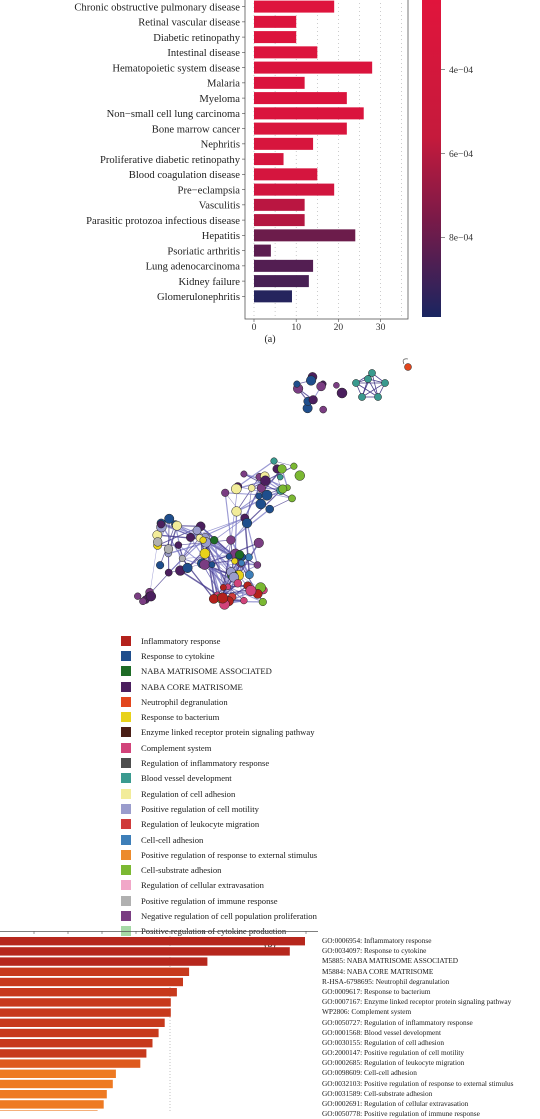  Describe the element at coordinates (170, 160) in the screenshot. I see `category-label: Proliferative diabetic retinopathy` at that location.